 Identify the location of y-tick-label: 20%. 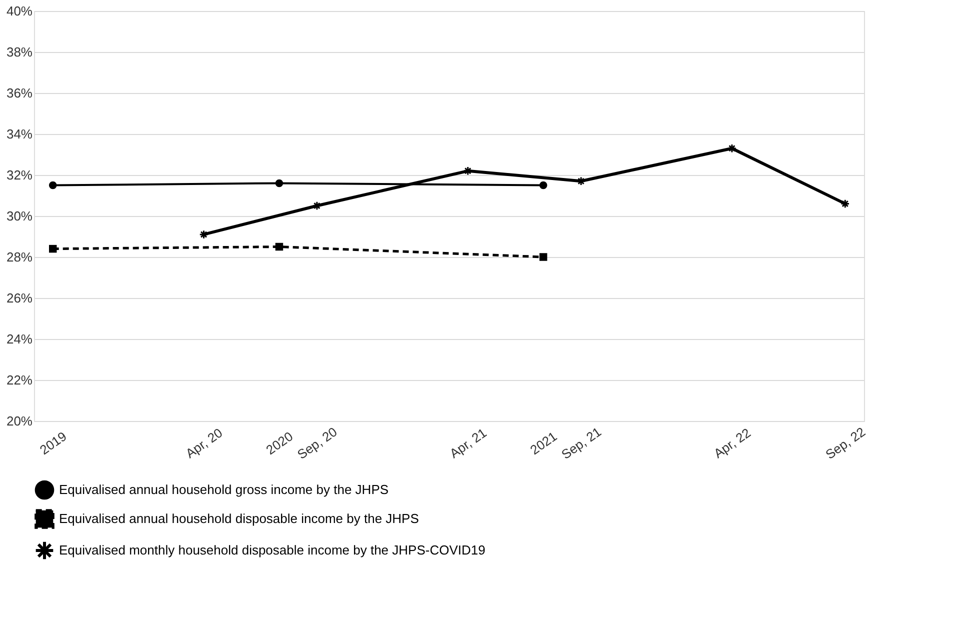
(19, 421).